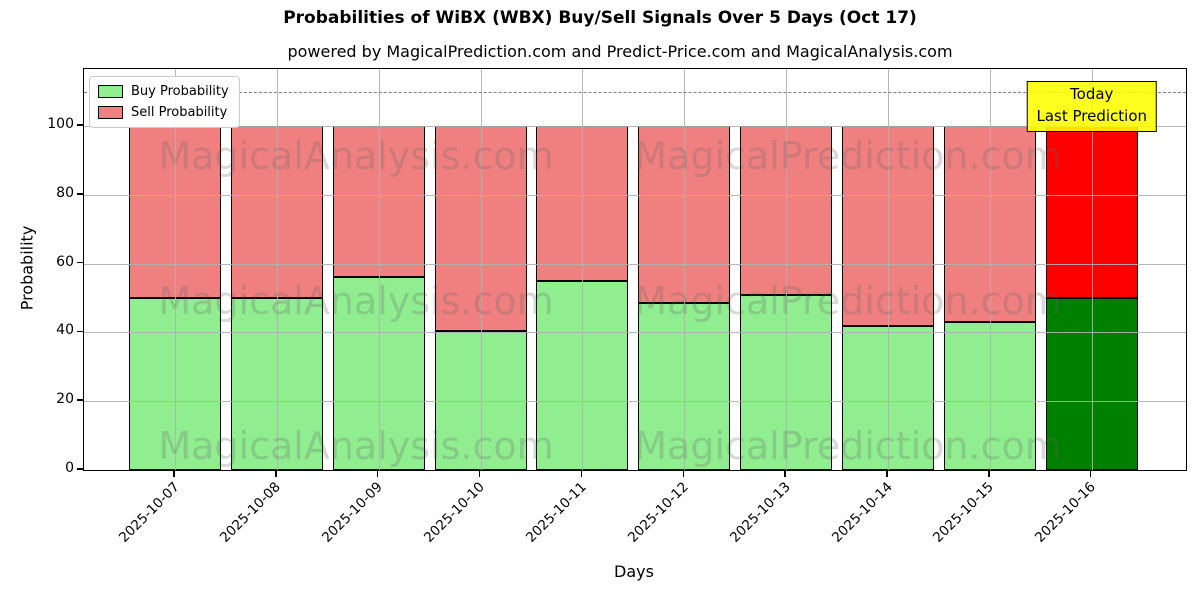 The image size is (1200, 600). I want to click on x-tick-label: 2025-10-10, so click(454, 512).